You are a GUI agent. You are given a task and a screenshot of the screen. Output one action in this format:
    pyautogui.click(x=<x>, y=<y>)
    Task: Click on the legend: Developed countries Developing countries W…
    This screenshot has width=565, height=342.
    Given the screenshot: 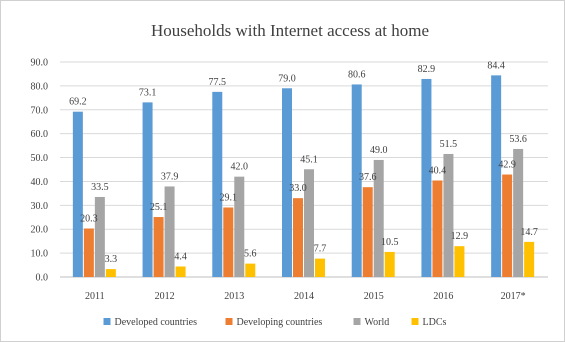 What is the action you would take?
    pyautogui.click(x=275, y=322)
    